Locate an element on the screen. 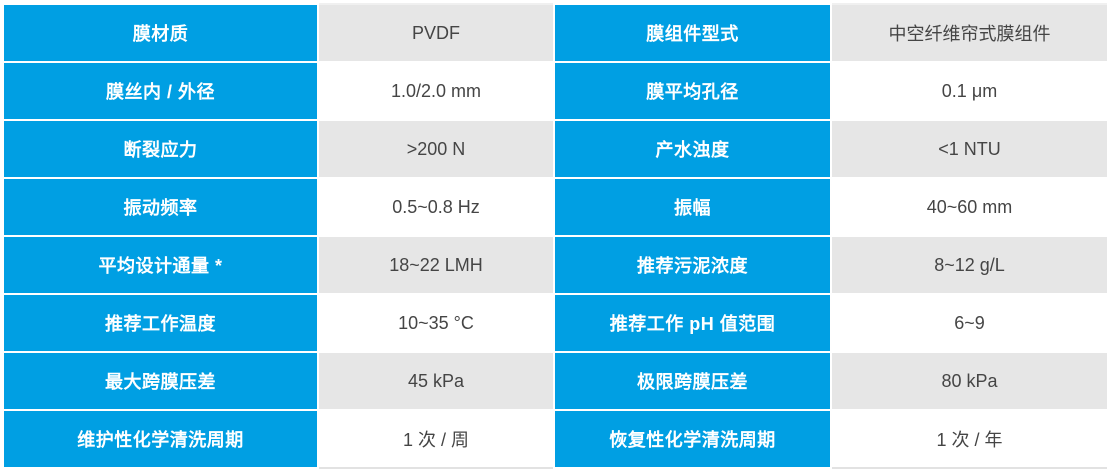  spec-label-cell: 维护性化学清洗周期 is located at coordinates (160, 439).